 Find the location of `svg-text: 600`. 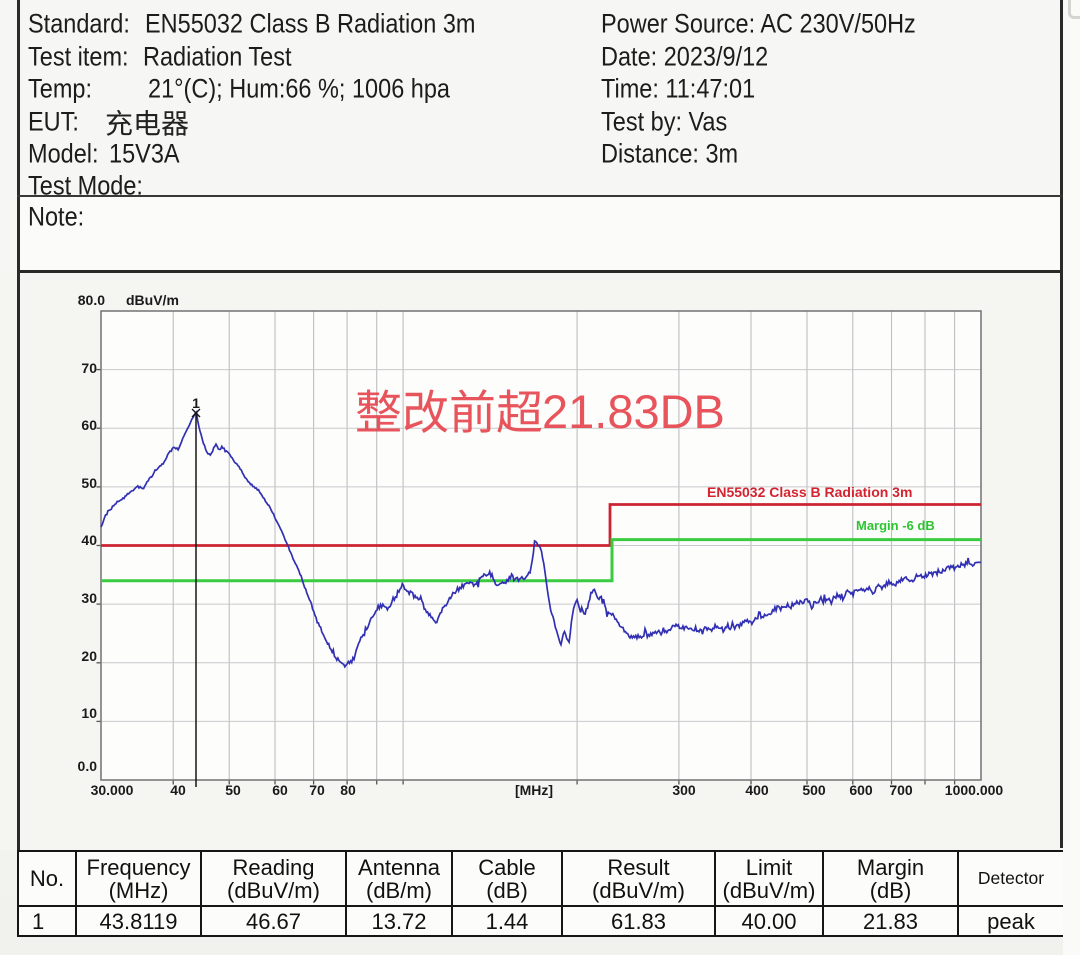

svg-text: 600 is located at coordinates (861, 790).